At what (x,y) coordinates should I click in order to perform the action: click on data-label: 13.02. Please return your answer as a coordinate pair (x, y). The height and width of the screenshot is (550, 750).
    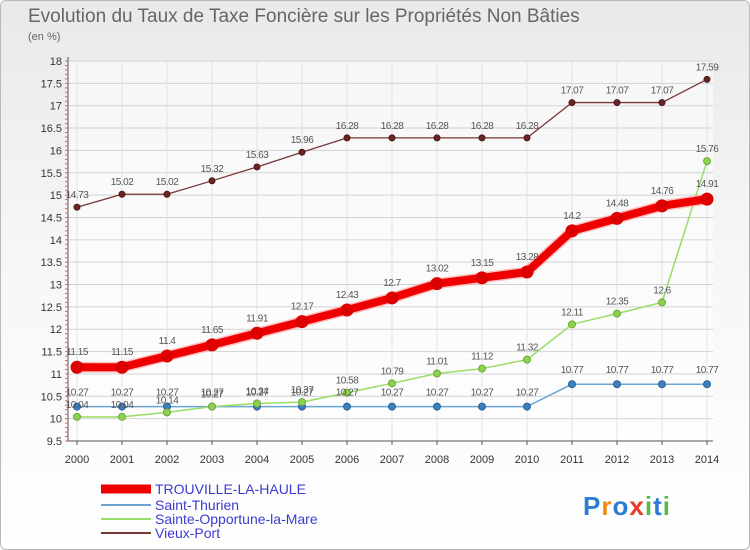
    Looking at the image, I should click on (437, 269).